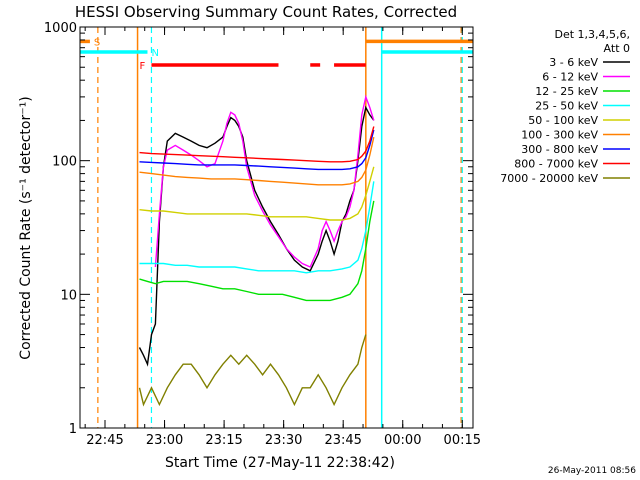 This screenshot has height=480, width=640. I want to click on legend-label-6: 300 - 800 keV, so click(559, 149).